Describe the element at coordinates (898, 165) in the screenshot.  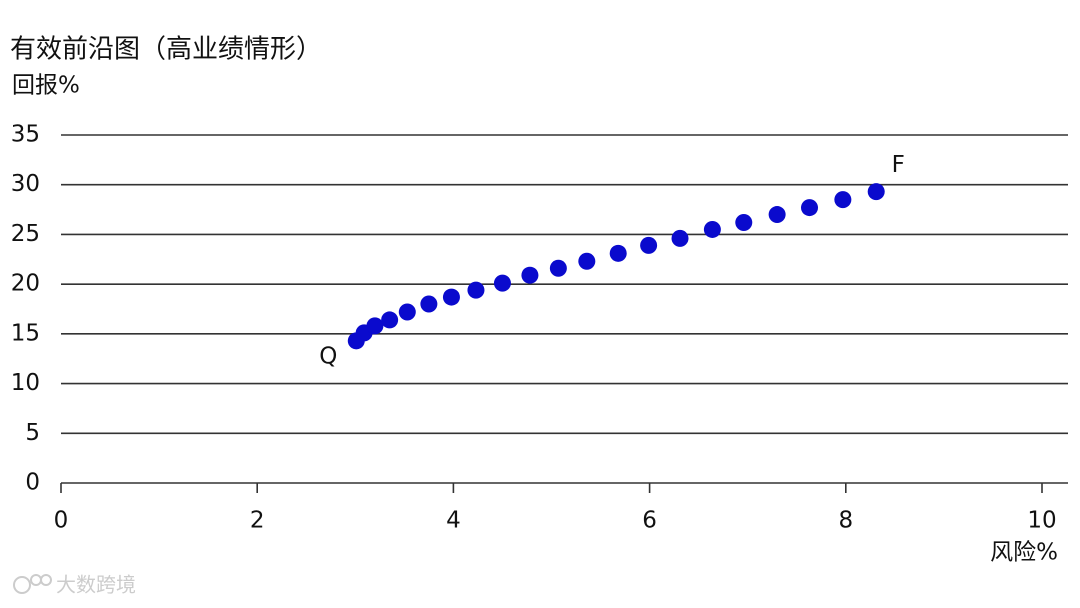
I see `annotation: F` at that location.